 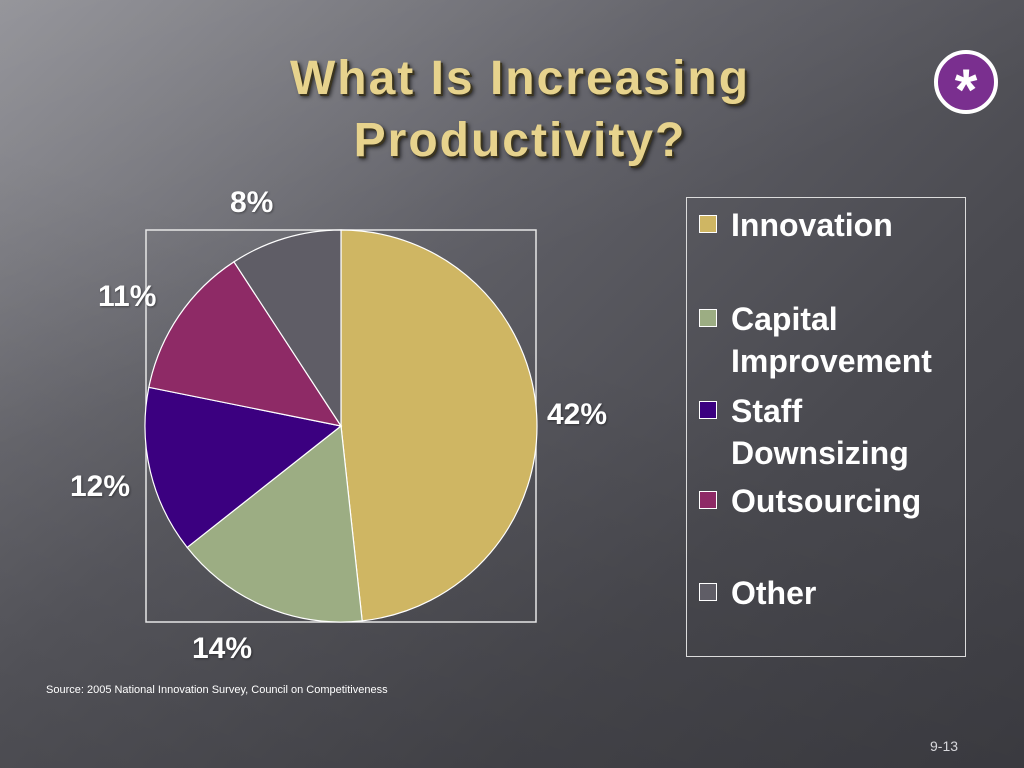 I want to click on slide-title: What Is Increasing Productivity?, so click(x=520, y=110).